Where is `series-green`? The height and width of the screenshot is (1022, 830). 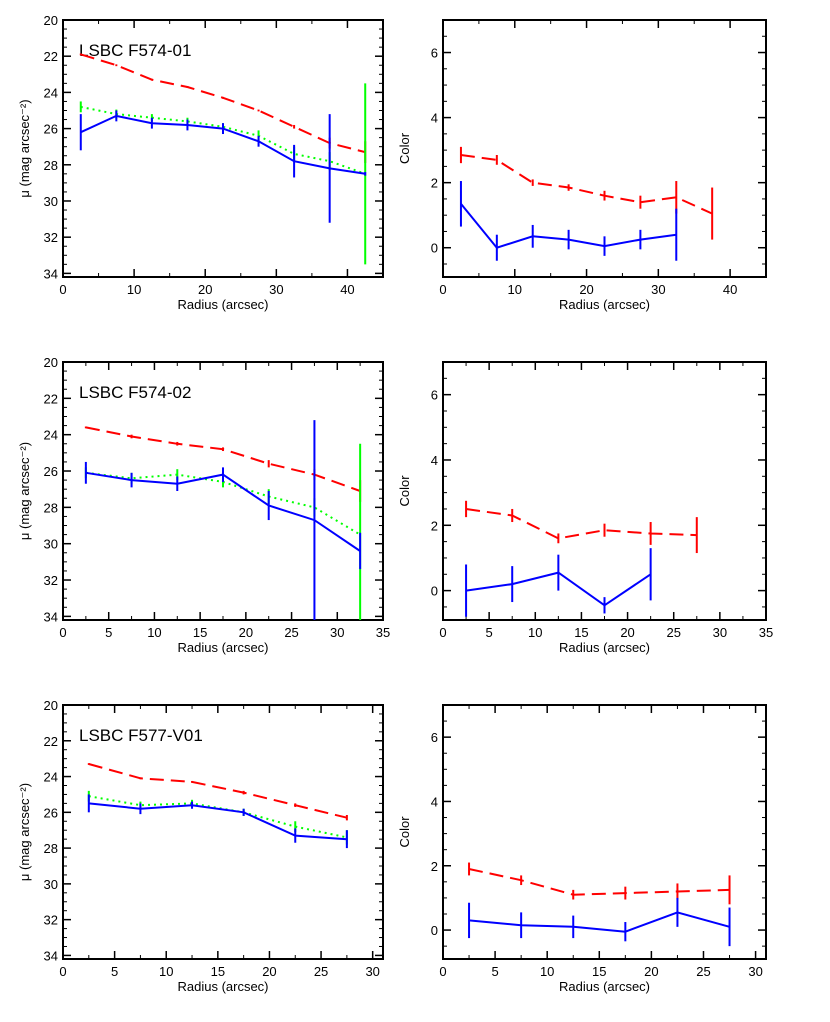
series-green is located at coordinates (223, 174).